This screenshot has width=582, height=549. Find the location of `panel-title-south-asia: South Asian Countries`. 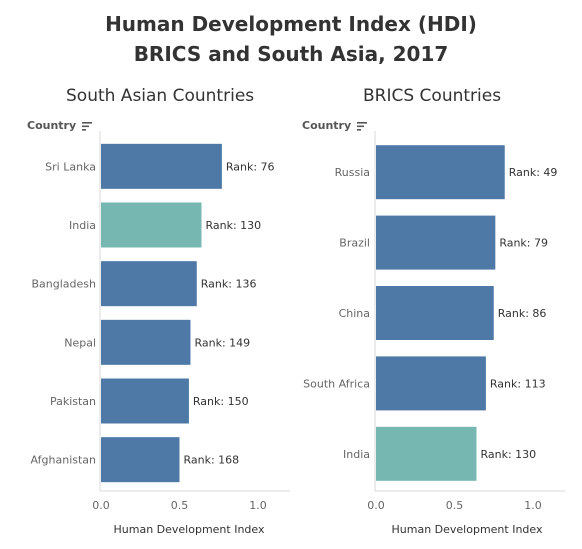

panel-title-south-asia: South Asian Countries is located at coordinates (160, 96).